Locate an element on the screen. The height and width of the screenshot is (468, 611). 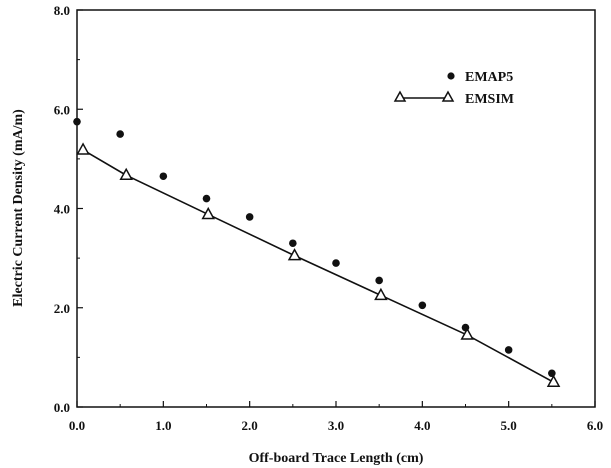
y-tick-label: 6.0 is located at coordinates (62, 109).